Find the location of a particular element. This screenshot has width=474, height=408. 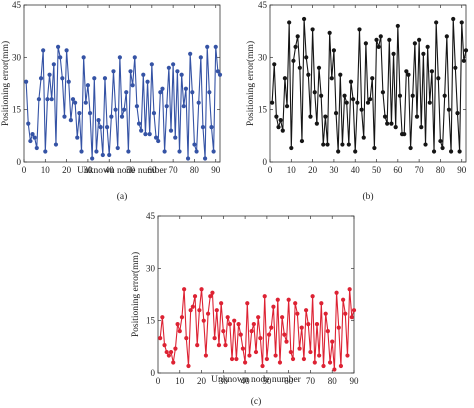

panel-c-x-tick-label: 90 is located at coordinates (355, 381).